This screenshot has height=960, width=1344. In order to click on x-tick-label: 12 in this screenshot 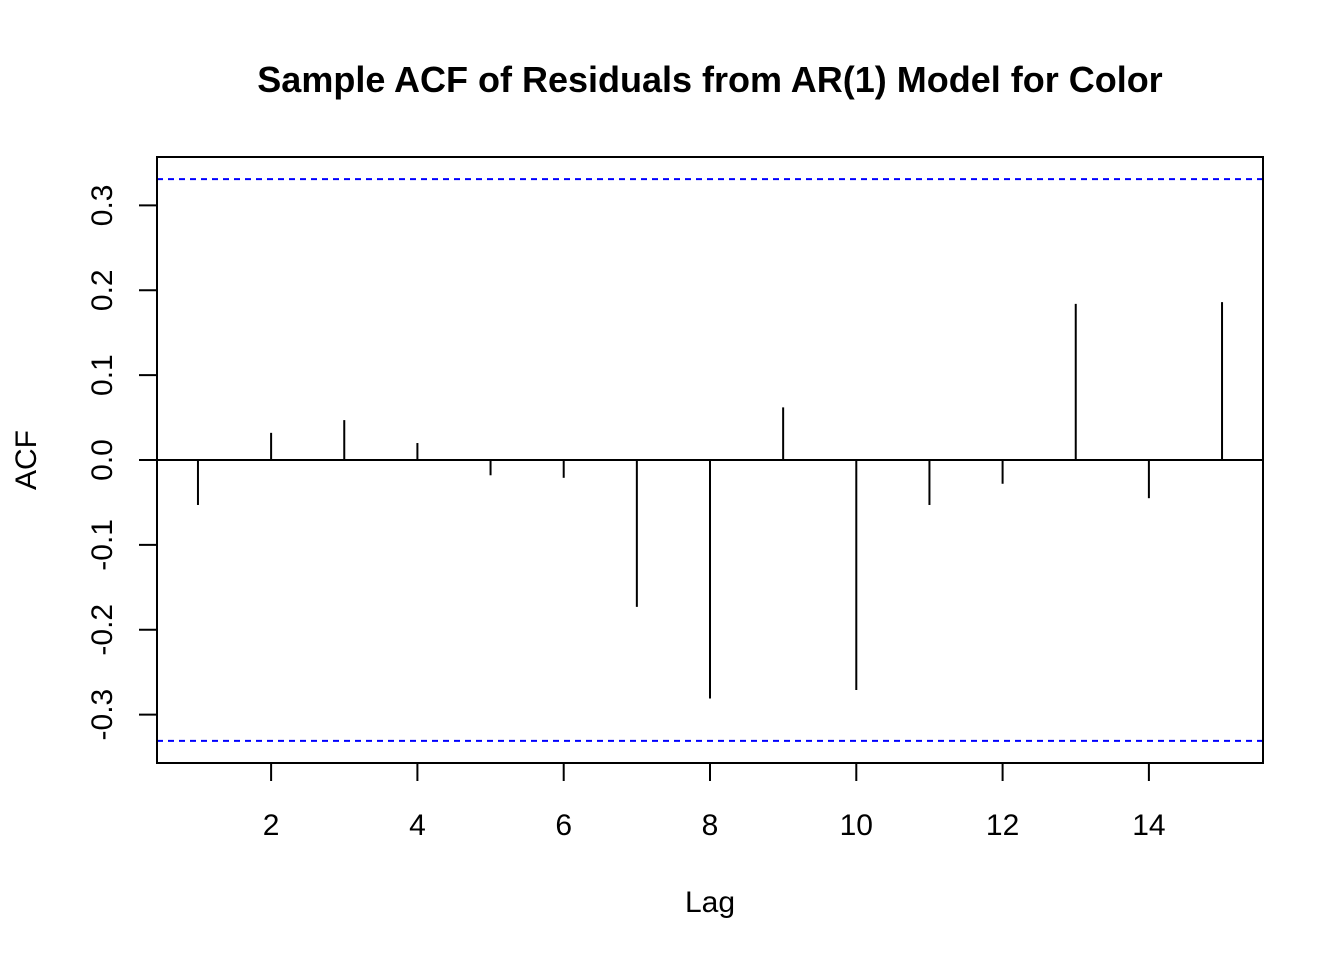, I will do `click(1002, 825)`.